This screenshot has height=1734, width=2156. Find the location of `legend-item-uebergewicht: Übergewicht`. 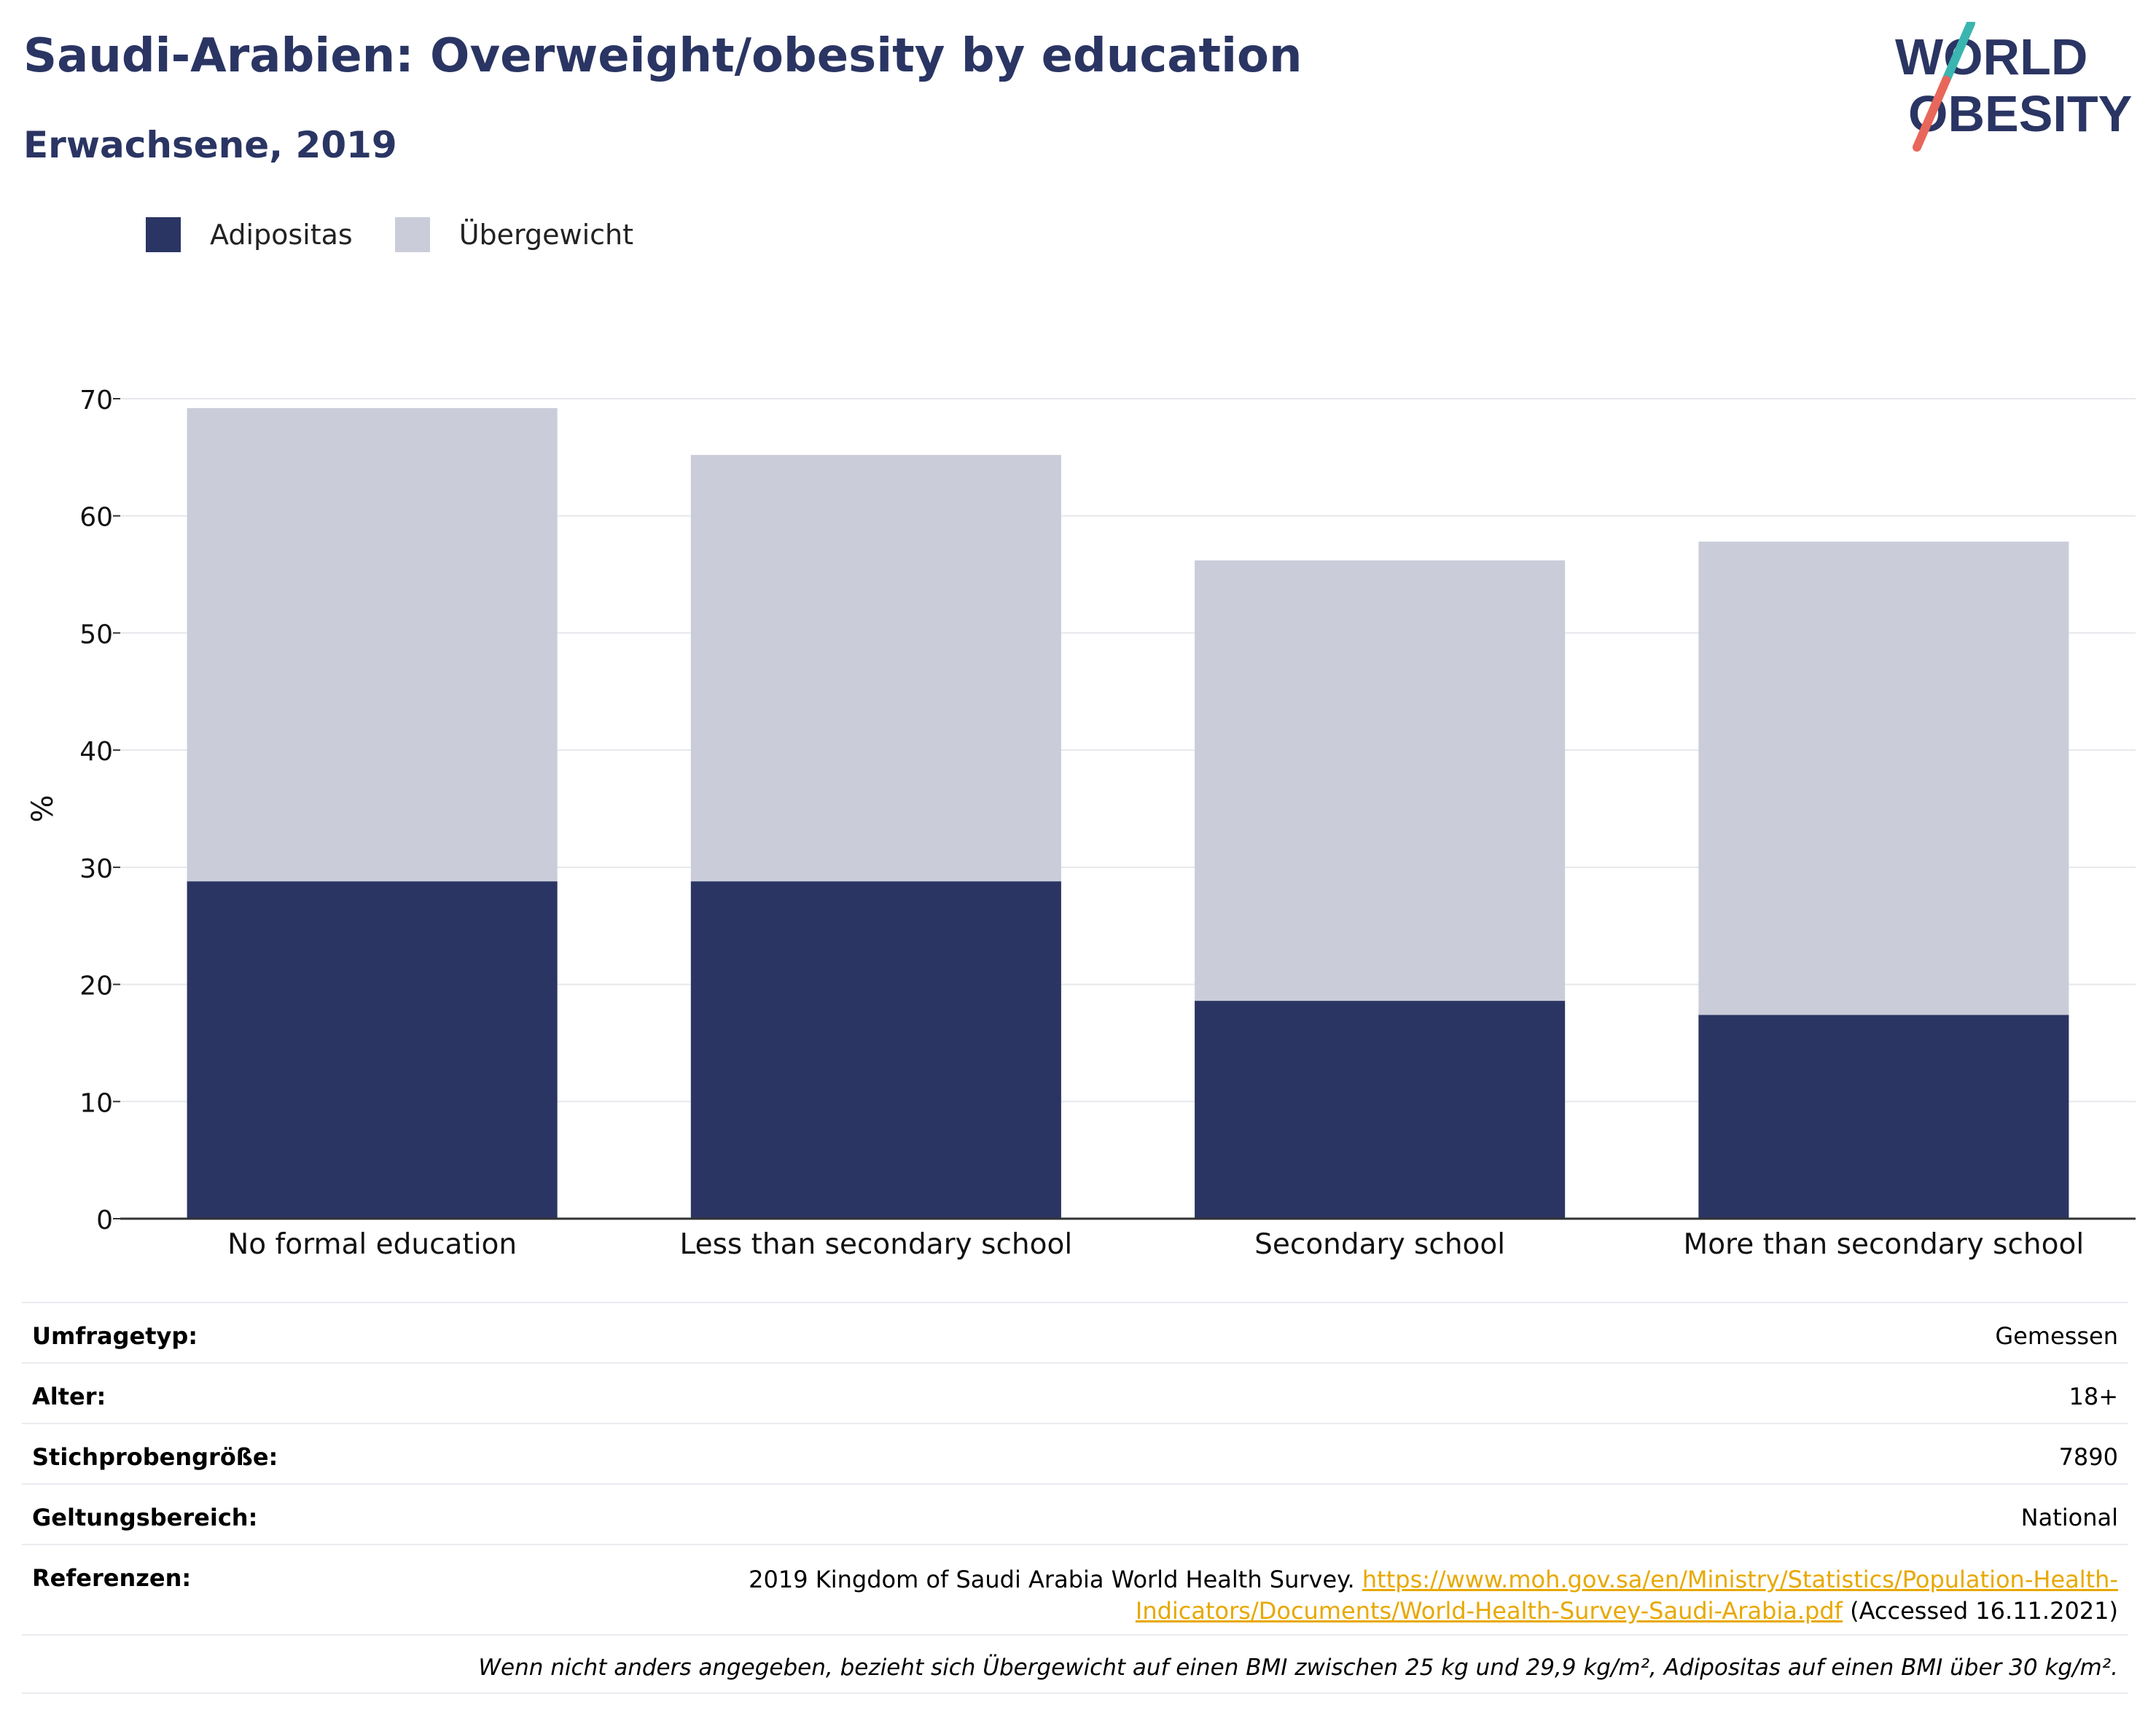

legend-item-uebergewicht: Übergewicht is located at coordinates (514, 234).